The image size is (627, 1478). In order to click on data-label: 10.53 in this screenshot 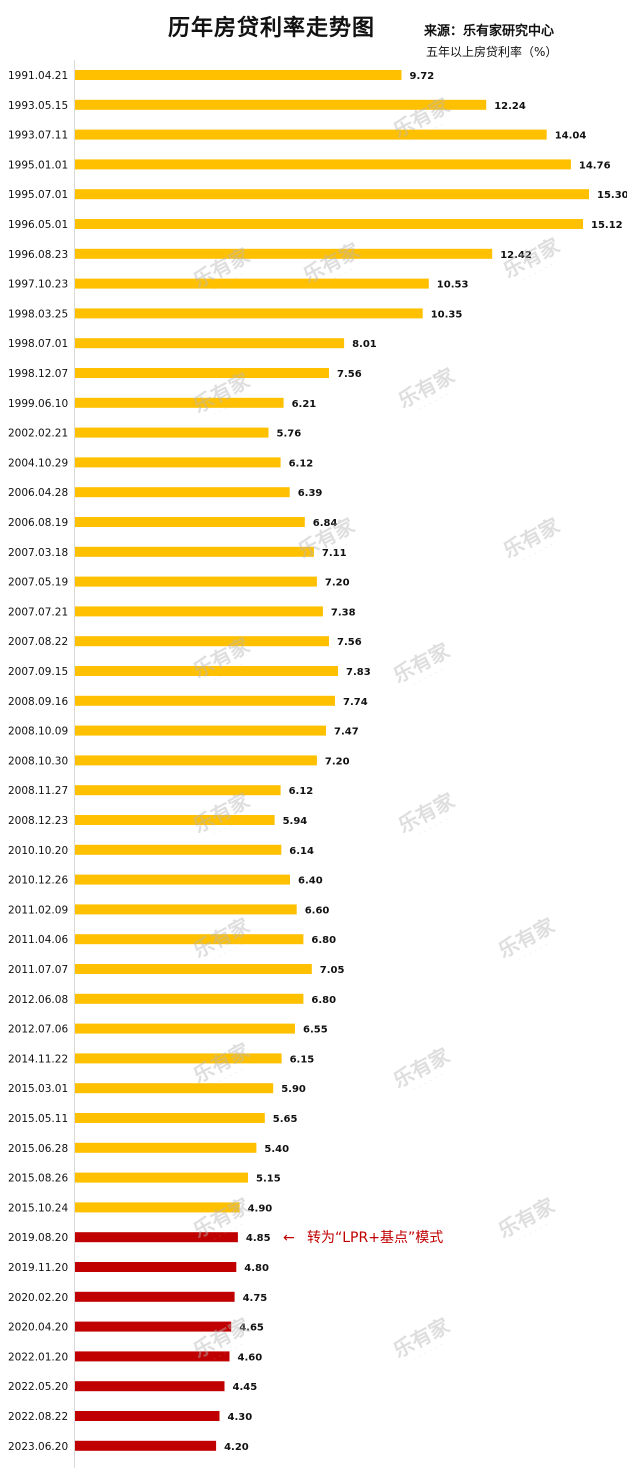, I will do `click(453, 285)`.